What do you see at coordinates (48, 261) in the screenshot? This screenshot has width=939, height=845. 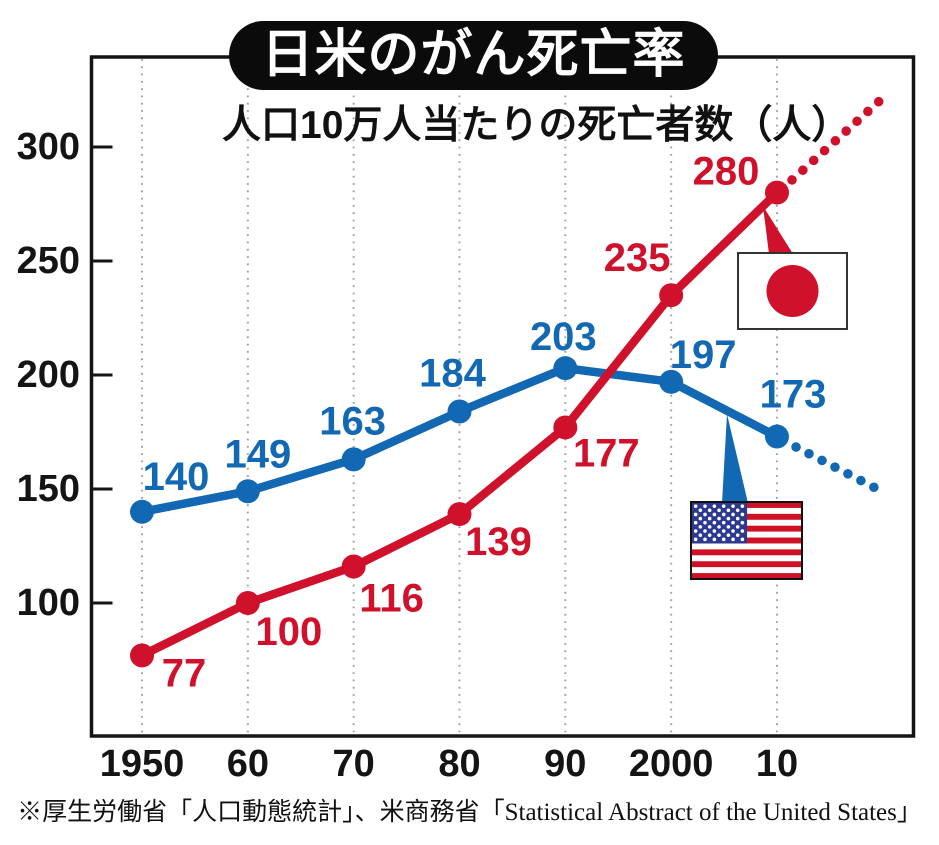 I see `y-tick-label-250: 250` at bounding box center [48, 261].